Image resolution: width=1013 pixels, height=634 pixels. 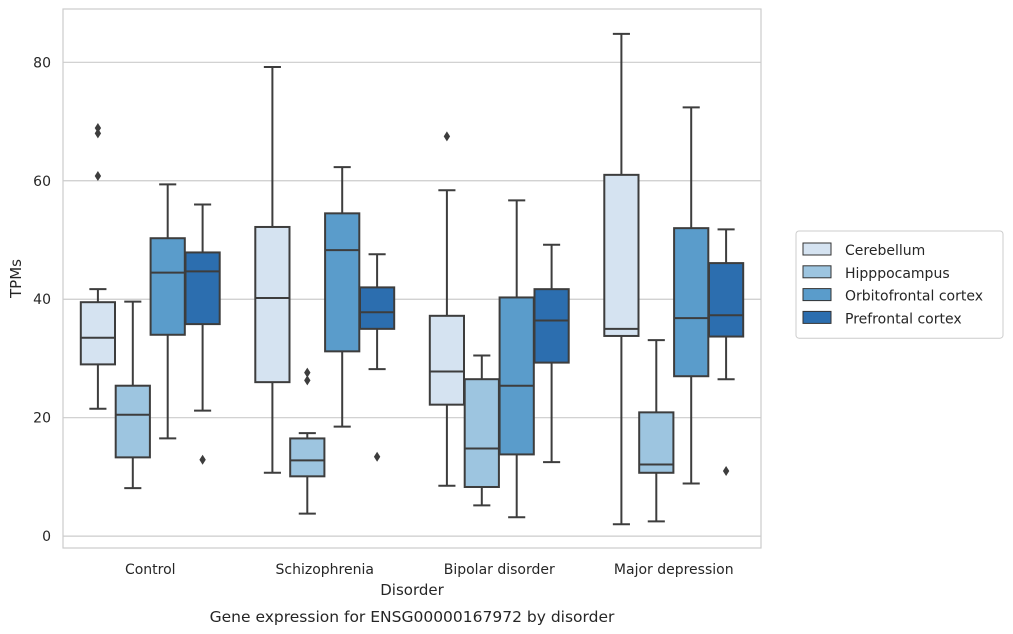 What do you see at coordinates (42, 63) in the screenshot?
I see `y-tick-label: 80` at bounding box center [42, 63].